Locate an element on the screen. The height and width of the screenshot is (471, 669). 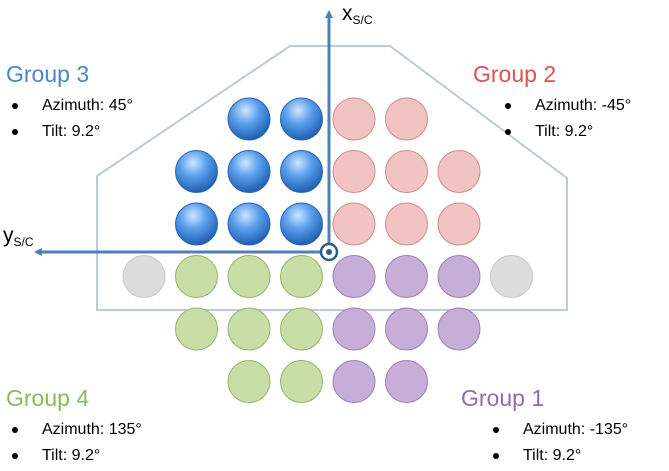
group-4-azimuth: Azimuth: 135° is located at coordinates (74, 430).